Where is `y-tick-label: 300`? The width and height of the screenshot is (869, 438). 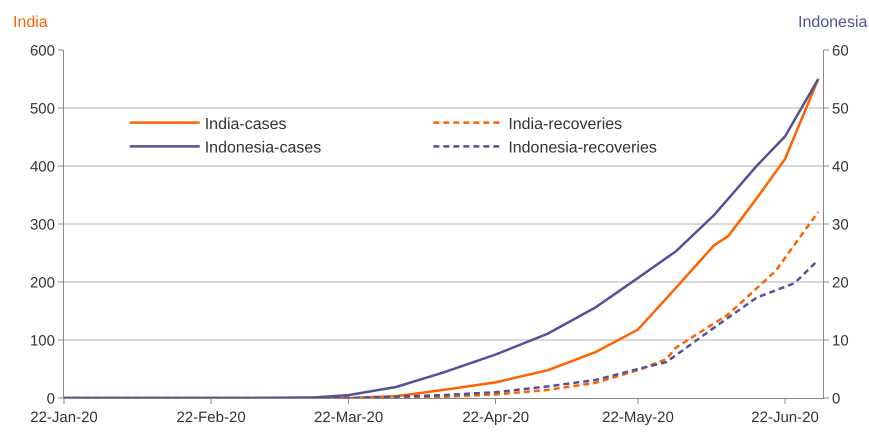
y-tick-label: 300 is located at coordinates (42, 225).